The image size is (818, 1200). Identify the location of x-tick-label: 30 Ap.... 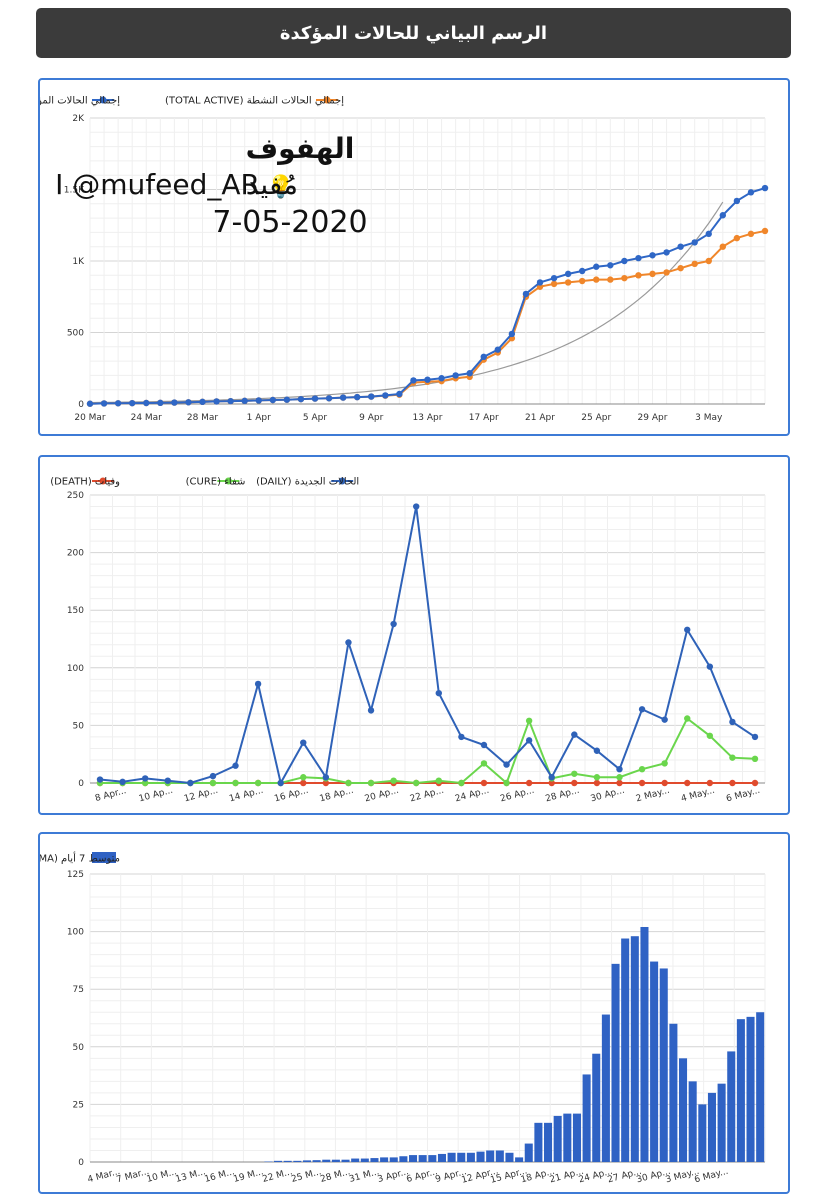
(608, 795).